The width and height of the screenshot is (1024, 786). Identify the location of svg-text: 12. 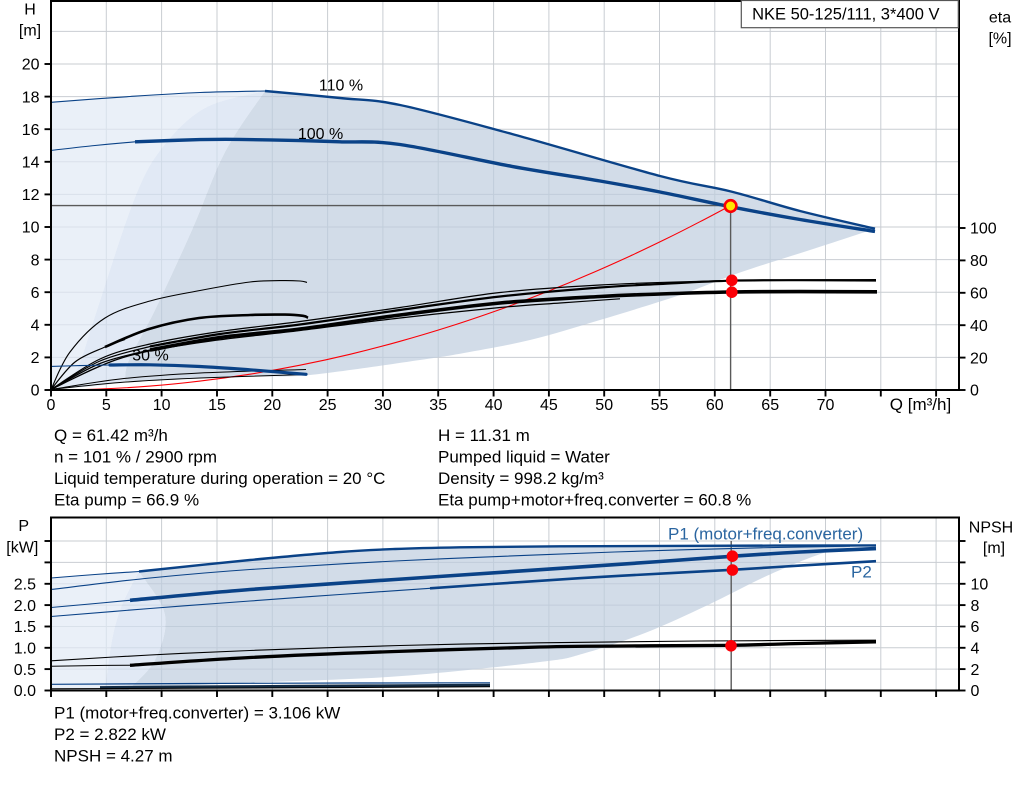
(31, 195).